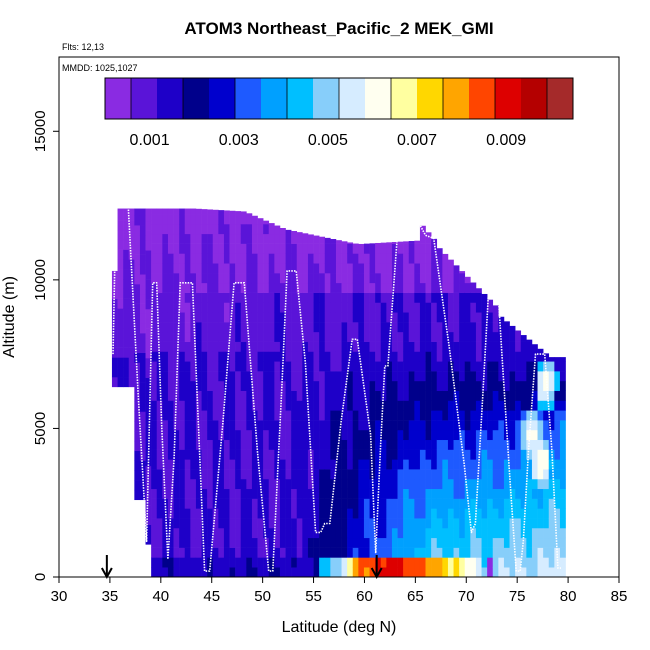 This screenshot has width=650, height=650. I want to click on colorbar-swatch, so click(456, 98).